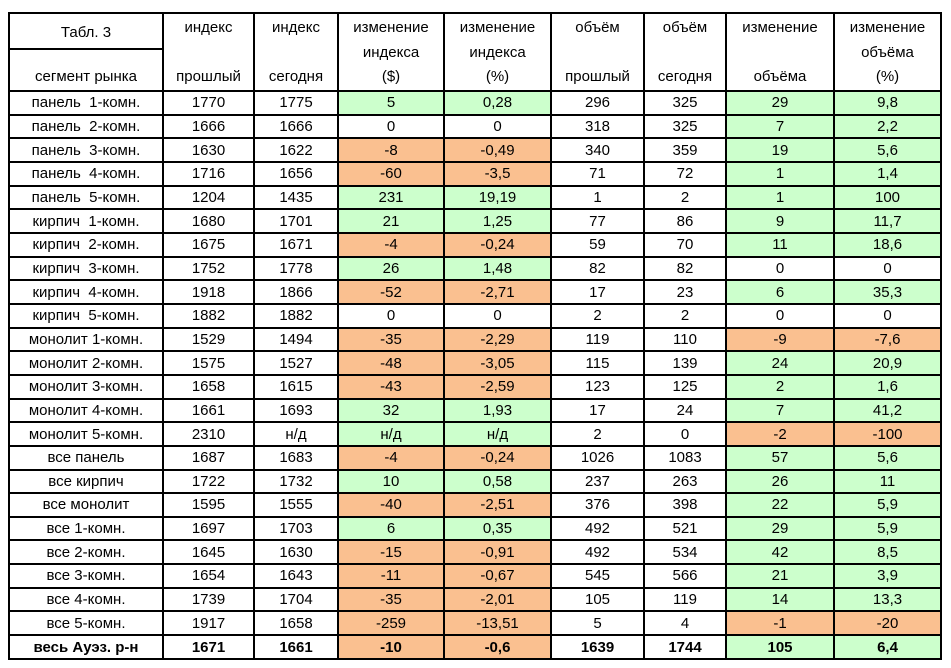  Describe the element at coordinates (296, 52) in the screenshot. I see `column-header-index-today: индекс сегодня` at that location.